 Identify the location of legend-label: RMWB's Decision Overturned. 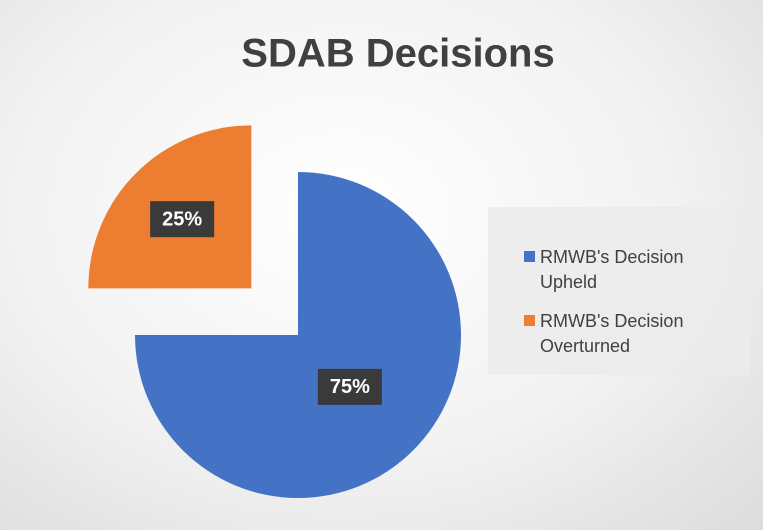
(612, 333).